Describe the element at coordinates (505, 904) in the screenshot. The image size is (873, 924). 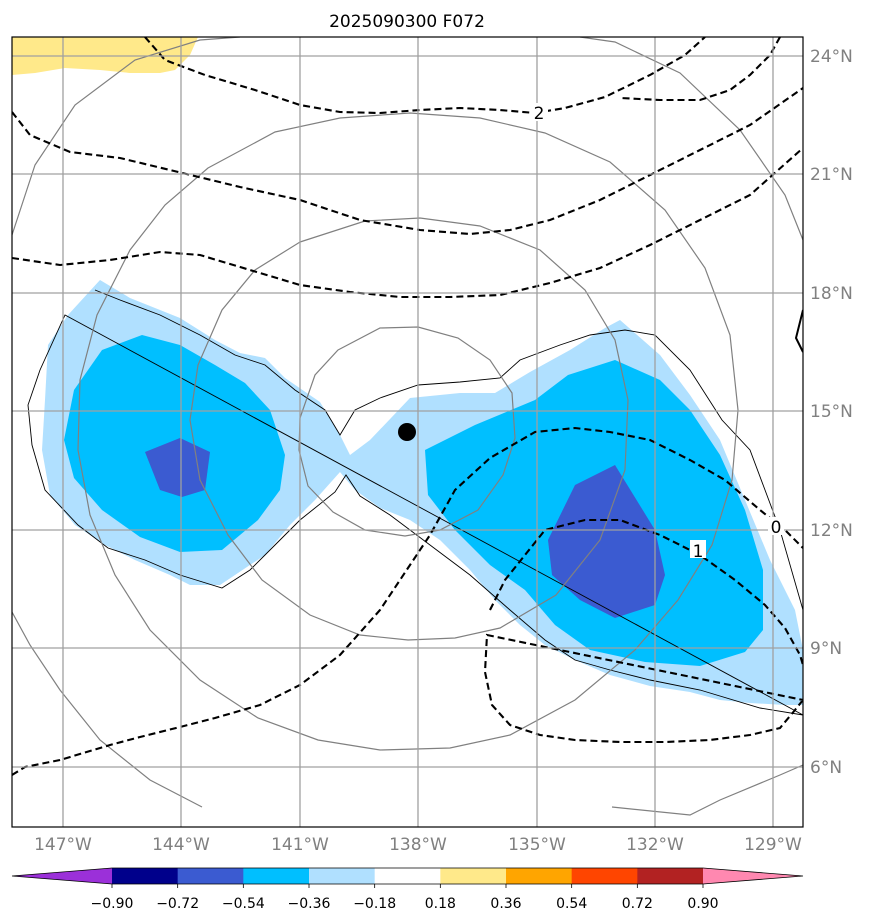
I see `colorbar-tick-label: 0.36` at that location.